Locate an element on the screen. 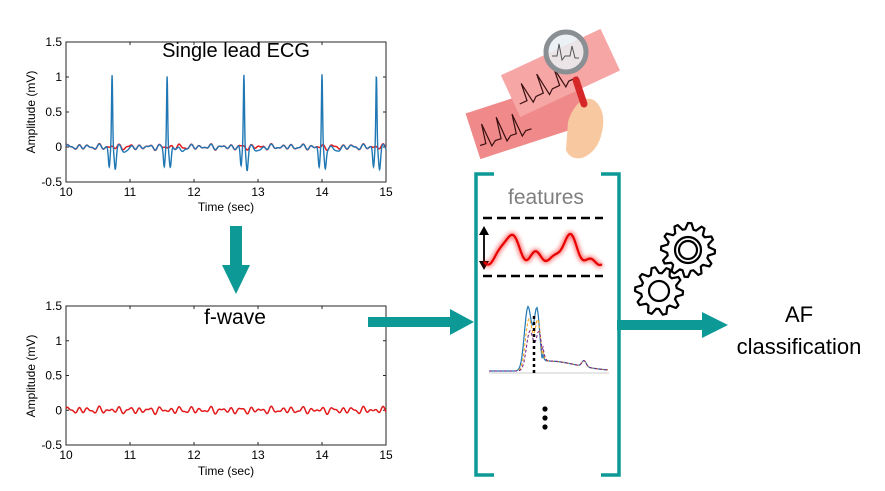 This screenshot has height=491, width=885. magnifier-lens is located at coordinates (566, 52).